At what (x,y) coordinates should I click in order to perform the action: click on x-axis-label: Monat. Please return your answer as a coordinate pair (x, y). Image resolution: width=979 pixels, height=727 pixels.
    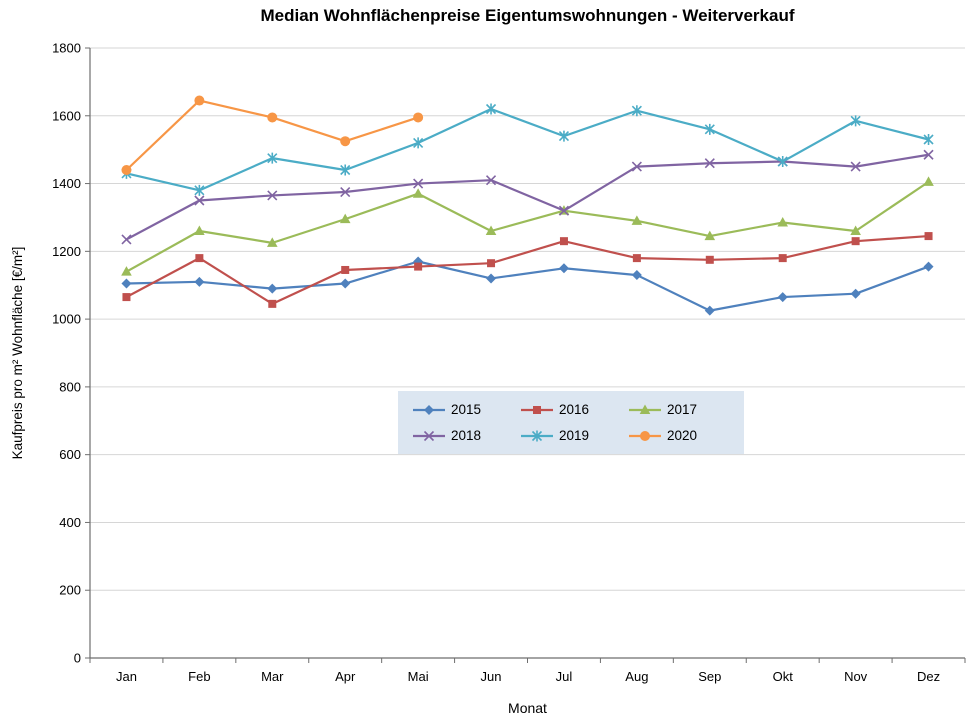
    Looking at the image, I should click on (527, 708).